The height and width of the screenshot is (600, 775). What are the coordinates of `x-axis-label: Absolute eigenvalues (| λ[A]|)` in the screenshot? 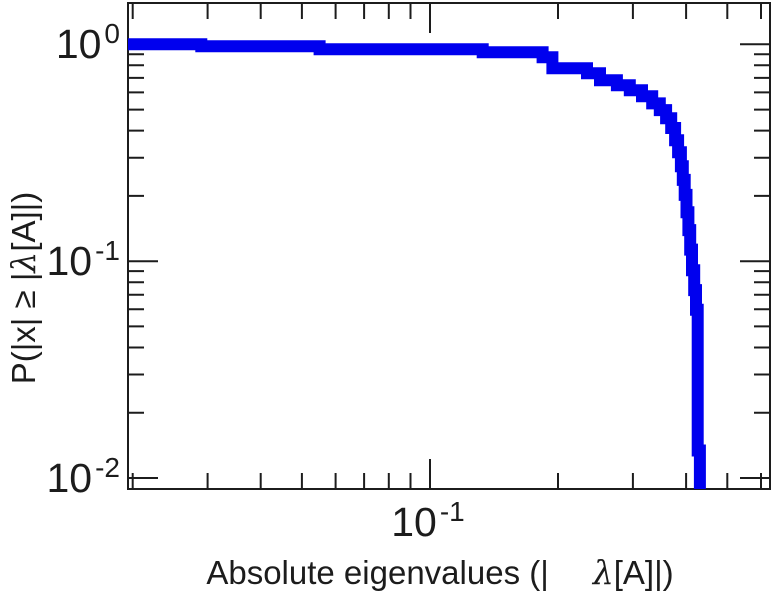 It's located at (432, 573).